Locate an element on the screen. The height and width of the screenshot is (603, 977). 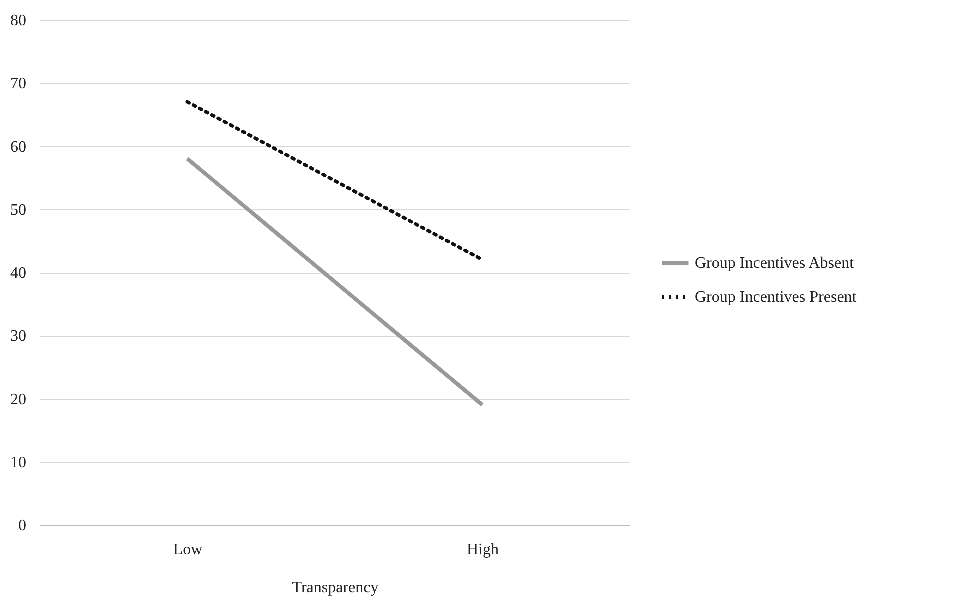
x-tick-label: Low is located at coordinates (188, 550).